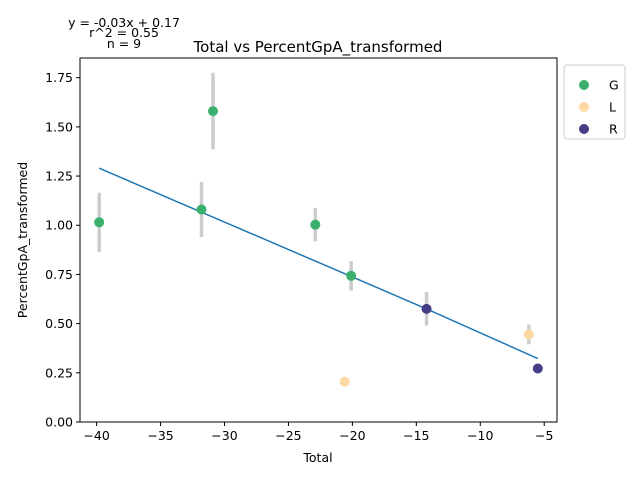 This screenshot has width=640, height=480. What do you see at coordinates (59, 77) in the screenshot?
I see `y-tick-label: 1.75` at bounding box center [59, 77].